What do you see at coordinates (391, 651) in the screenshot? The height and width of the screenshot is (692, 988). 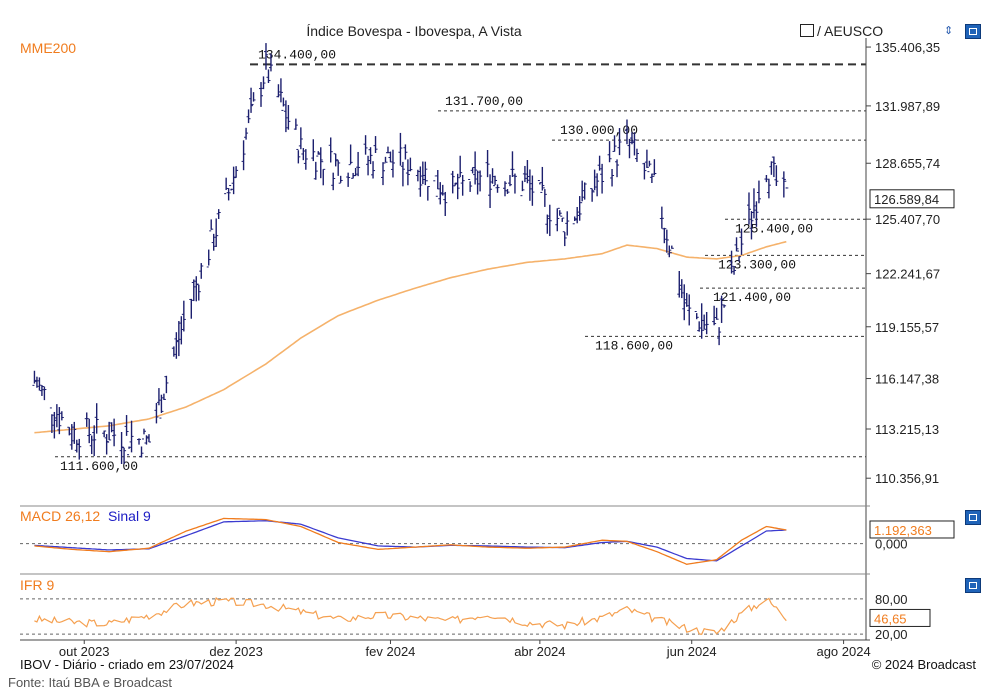 I see `x-tick-label: fev 2024` at bounding box center [391, 651].